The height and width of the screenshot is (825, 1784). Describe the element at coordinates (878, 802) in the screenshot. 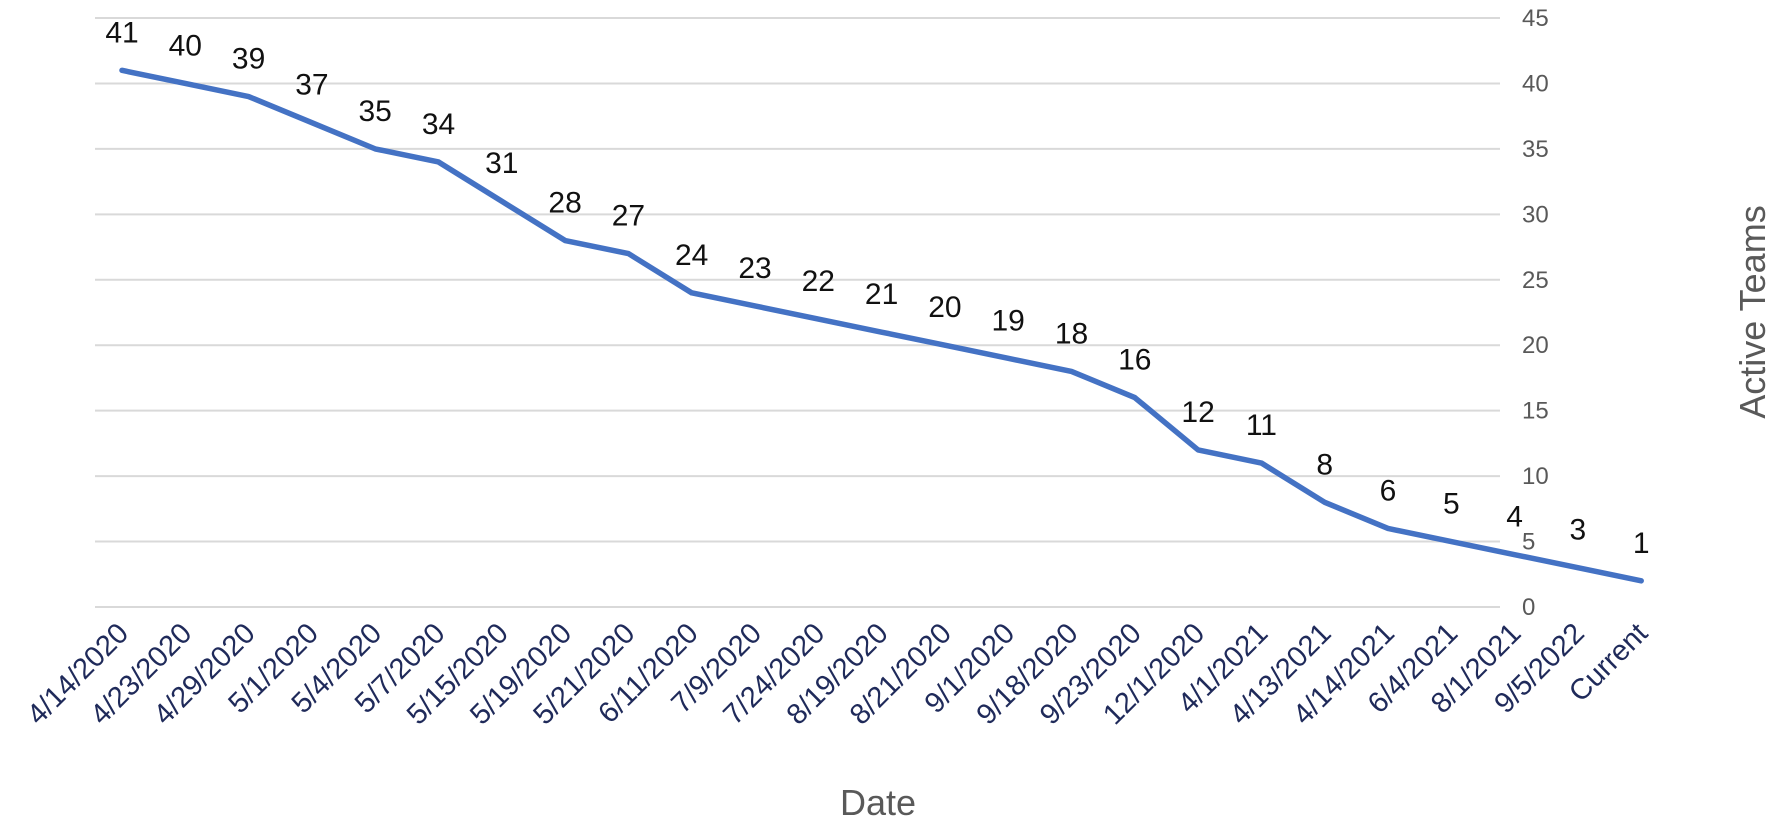

I see `x-axis-title: Date` at that location.